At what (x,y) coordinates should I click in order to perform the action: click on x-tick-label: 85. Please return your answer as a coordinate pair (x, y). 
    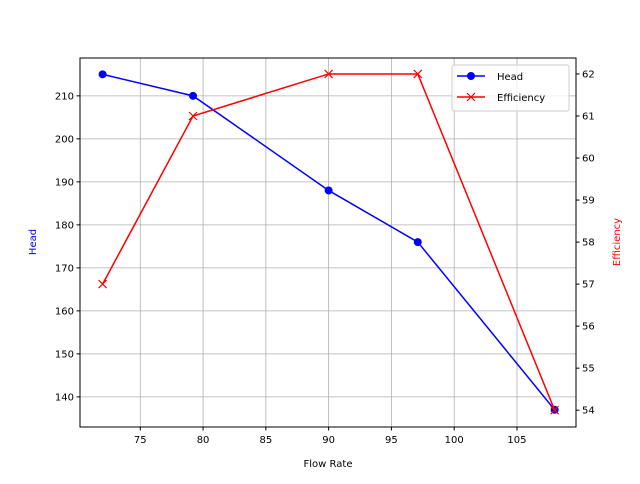
    Looking at the image, I should click on (265, 440).